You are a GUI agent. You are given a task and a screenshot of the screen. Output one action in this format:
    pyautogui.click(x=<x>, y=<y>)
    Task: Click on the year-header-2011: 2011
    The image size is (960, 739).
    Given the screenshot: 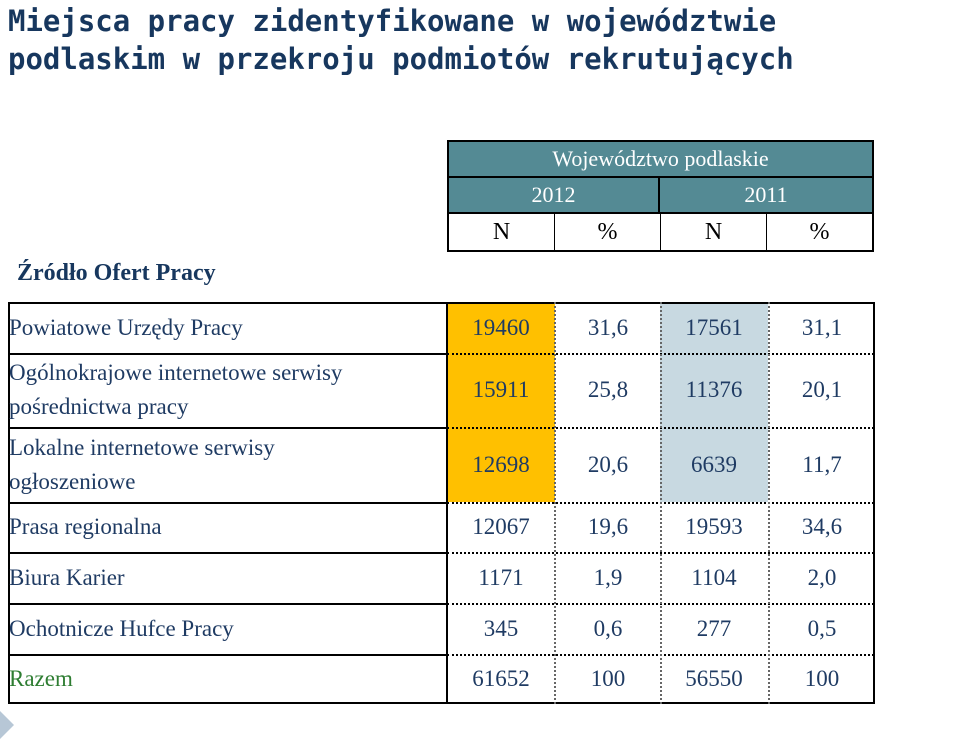 What is the action you would take?
    pyautogui.click(x=767, y=196)
    